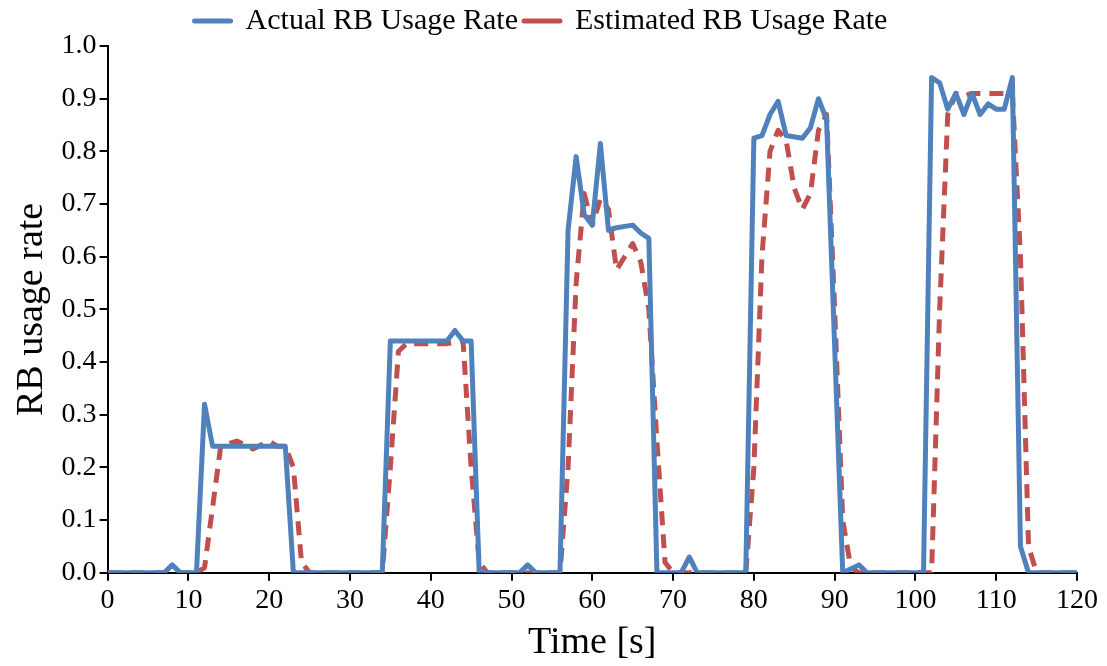  Describe the element at coordinates (79, 307) in the screenshot. I see `y-tick-label: 0.5` at that location.